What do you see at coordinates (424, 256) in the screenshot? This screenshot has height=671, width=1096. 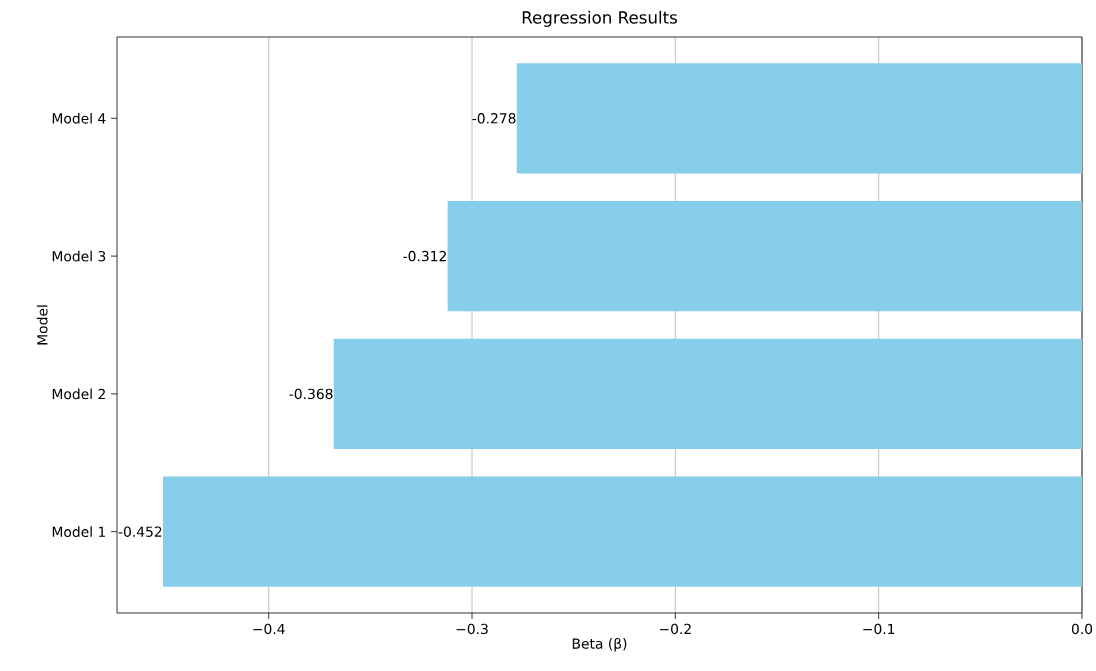 I see `data-label: -0.312` at bounding box center [424, 256].